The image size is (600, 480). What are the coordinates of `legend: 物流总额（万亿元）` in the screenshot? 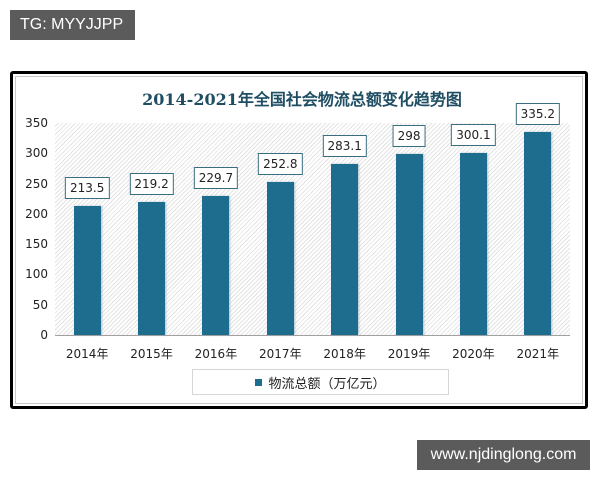 It's located at (320, 382).